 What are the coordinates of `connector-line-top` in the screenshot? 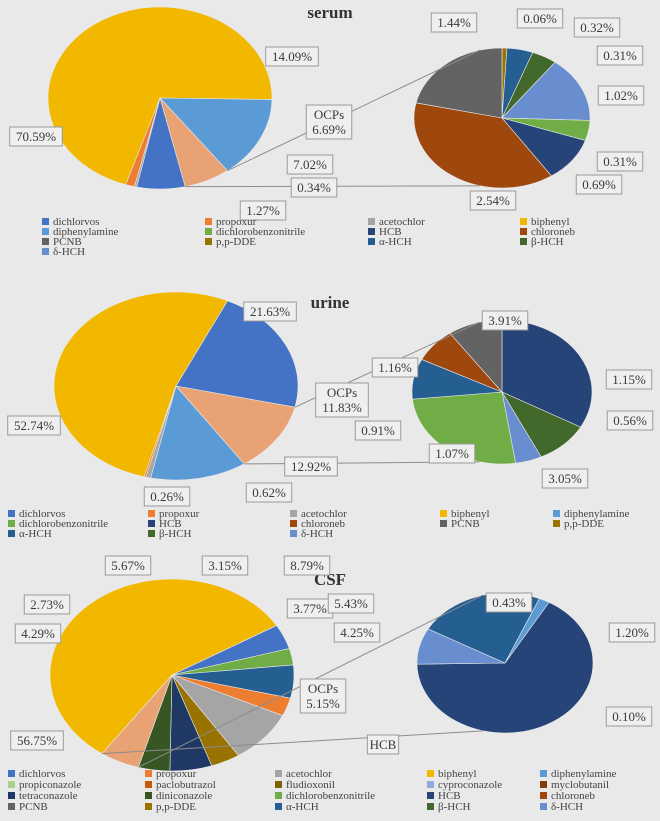 It's located at (354, 110).